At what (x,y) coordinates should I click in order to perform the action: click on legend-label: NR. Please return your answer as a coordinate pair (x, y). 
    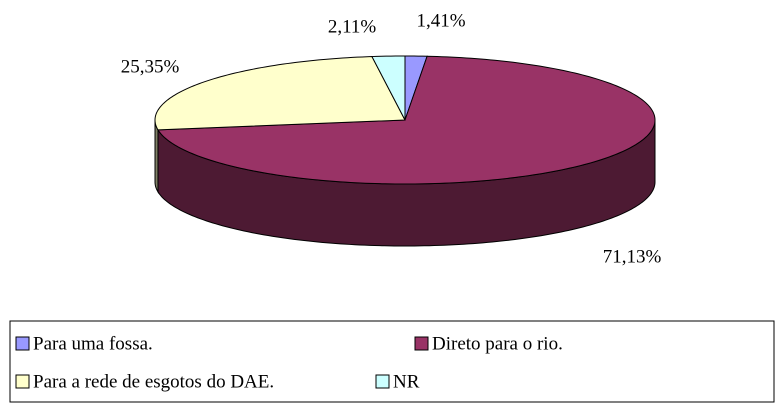
    Looking at the image, I should click on (406, 381).